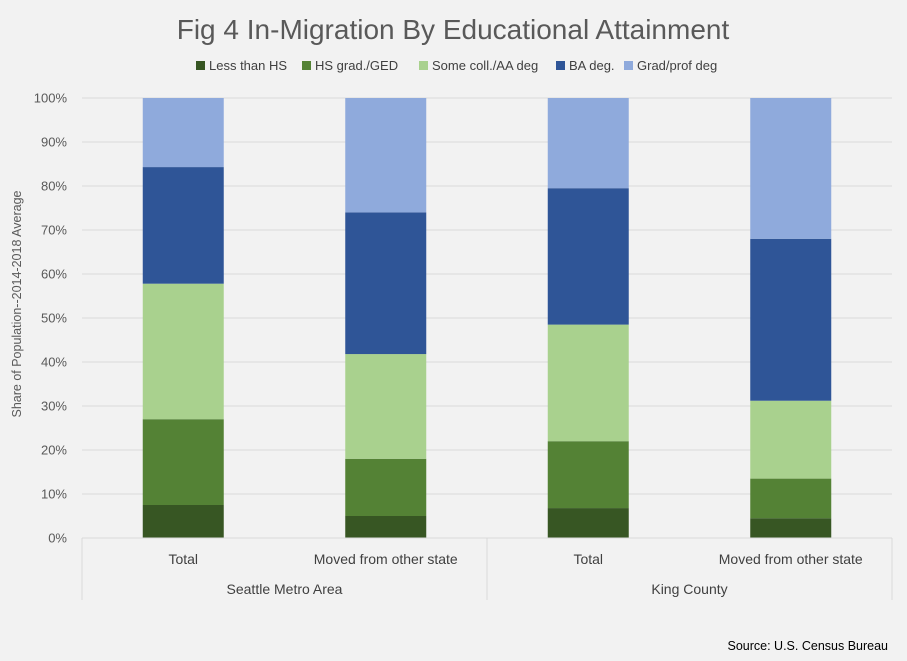 The image size is (907, 661). What do you see at coordinates (54, 450) in the screenshot?
I see `y-tick-label: 20%` at bounding box center [54, 450].